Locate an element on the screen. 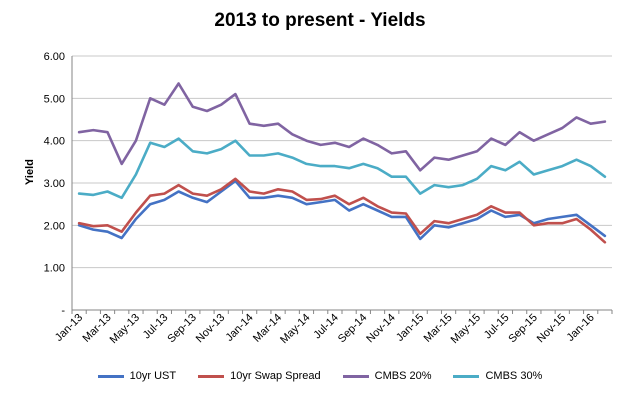 The width and height of the screenshot is (640, 400). legend: 10yr UST 10yr Swap Spread CMBS 20% CMBS 30% is located at coordinates (320, 376).